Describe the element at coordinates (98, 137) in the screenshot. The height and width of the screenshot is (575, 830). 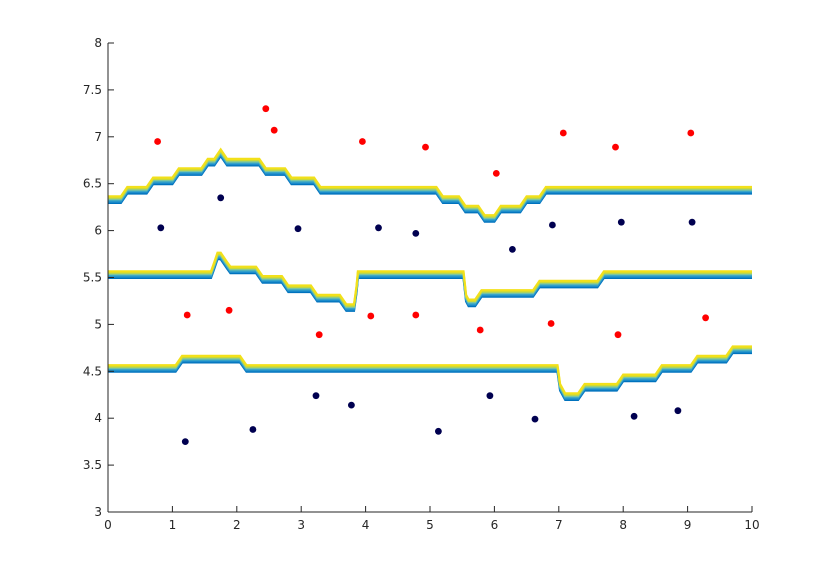
I see `y-tick-label: 7` at that location.